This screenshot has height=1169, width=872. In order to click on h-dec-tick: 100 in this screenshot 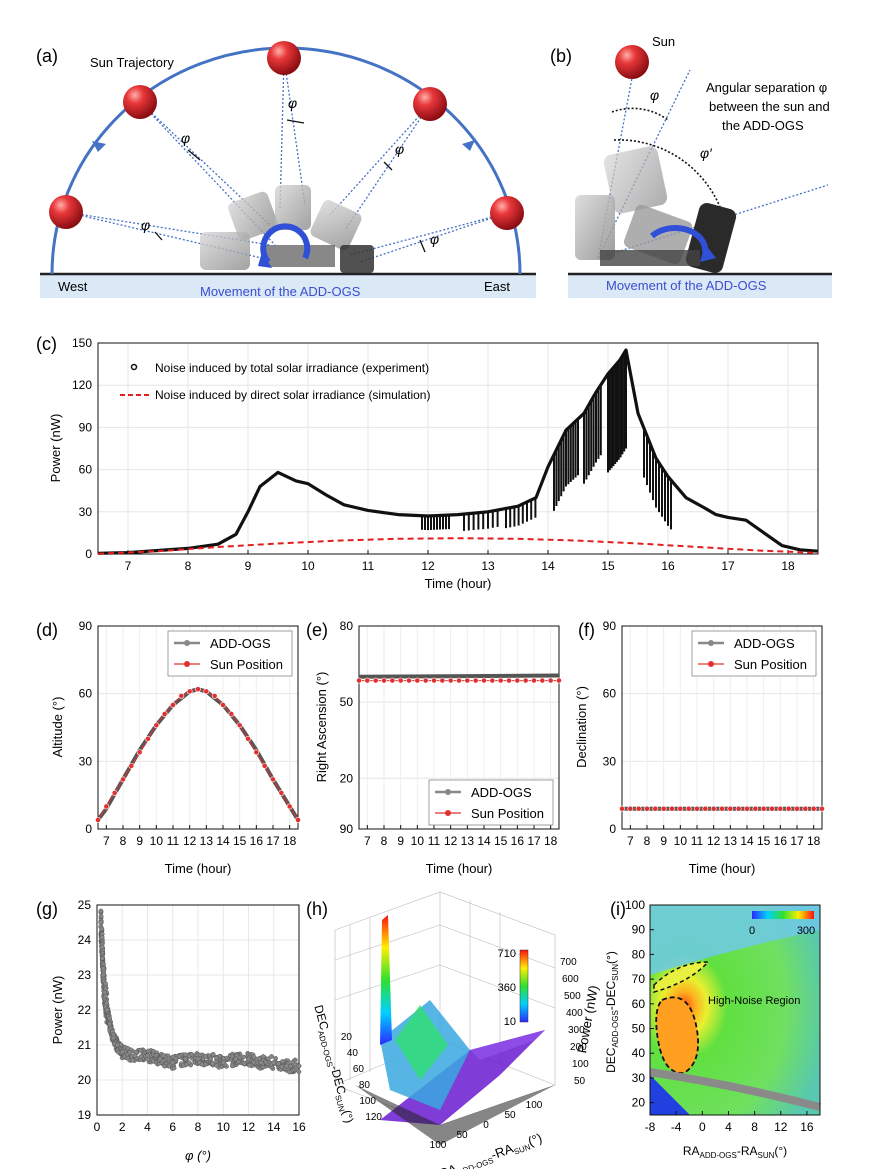, I will do `click(367, 1101)`.